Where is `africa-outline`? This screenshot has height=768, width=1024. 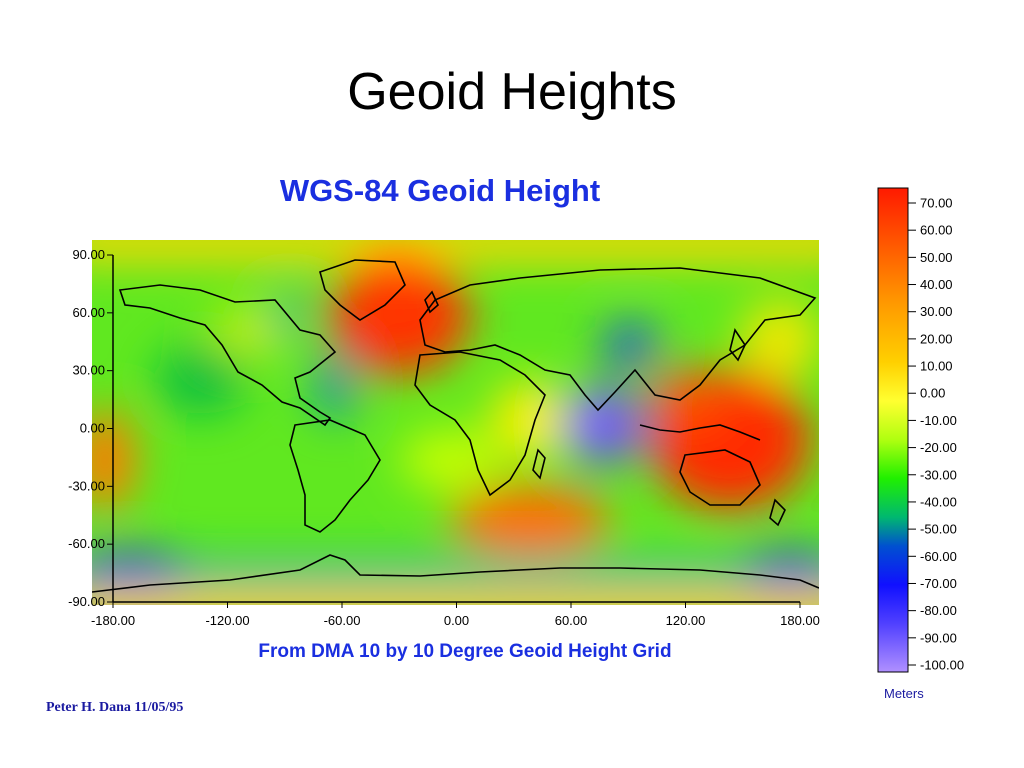 africa-outline is located at coordinates (480, 424).